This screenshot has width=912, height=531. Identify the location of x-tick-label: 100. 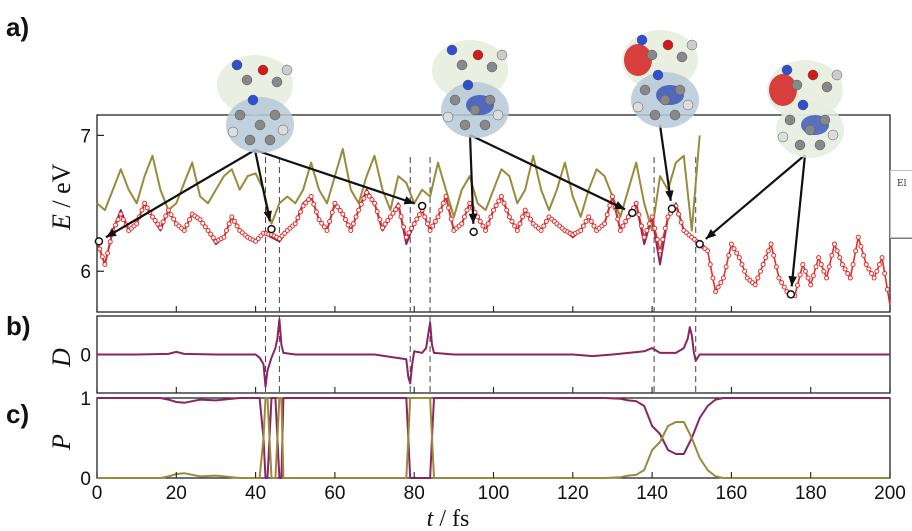
(494, 493).